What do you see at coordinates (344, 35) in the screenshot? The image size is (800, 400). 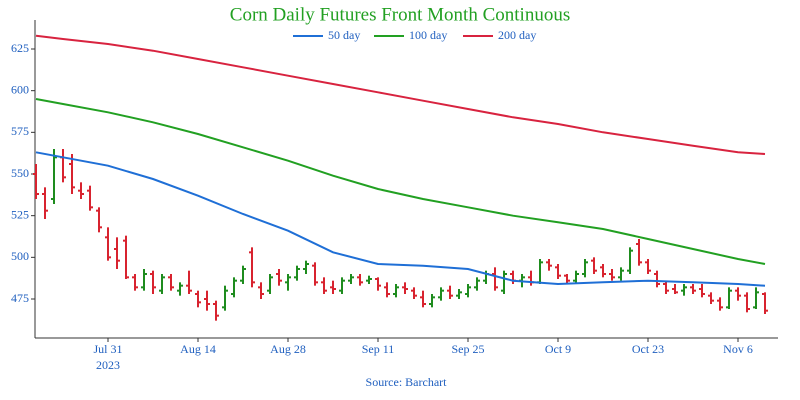 I see `legend-label: 50 day` at bounding box center [344, 35].